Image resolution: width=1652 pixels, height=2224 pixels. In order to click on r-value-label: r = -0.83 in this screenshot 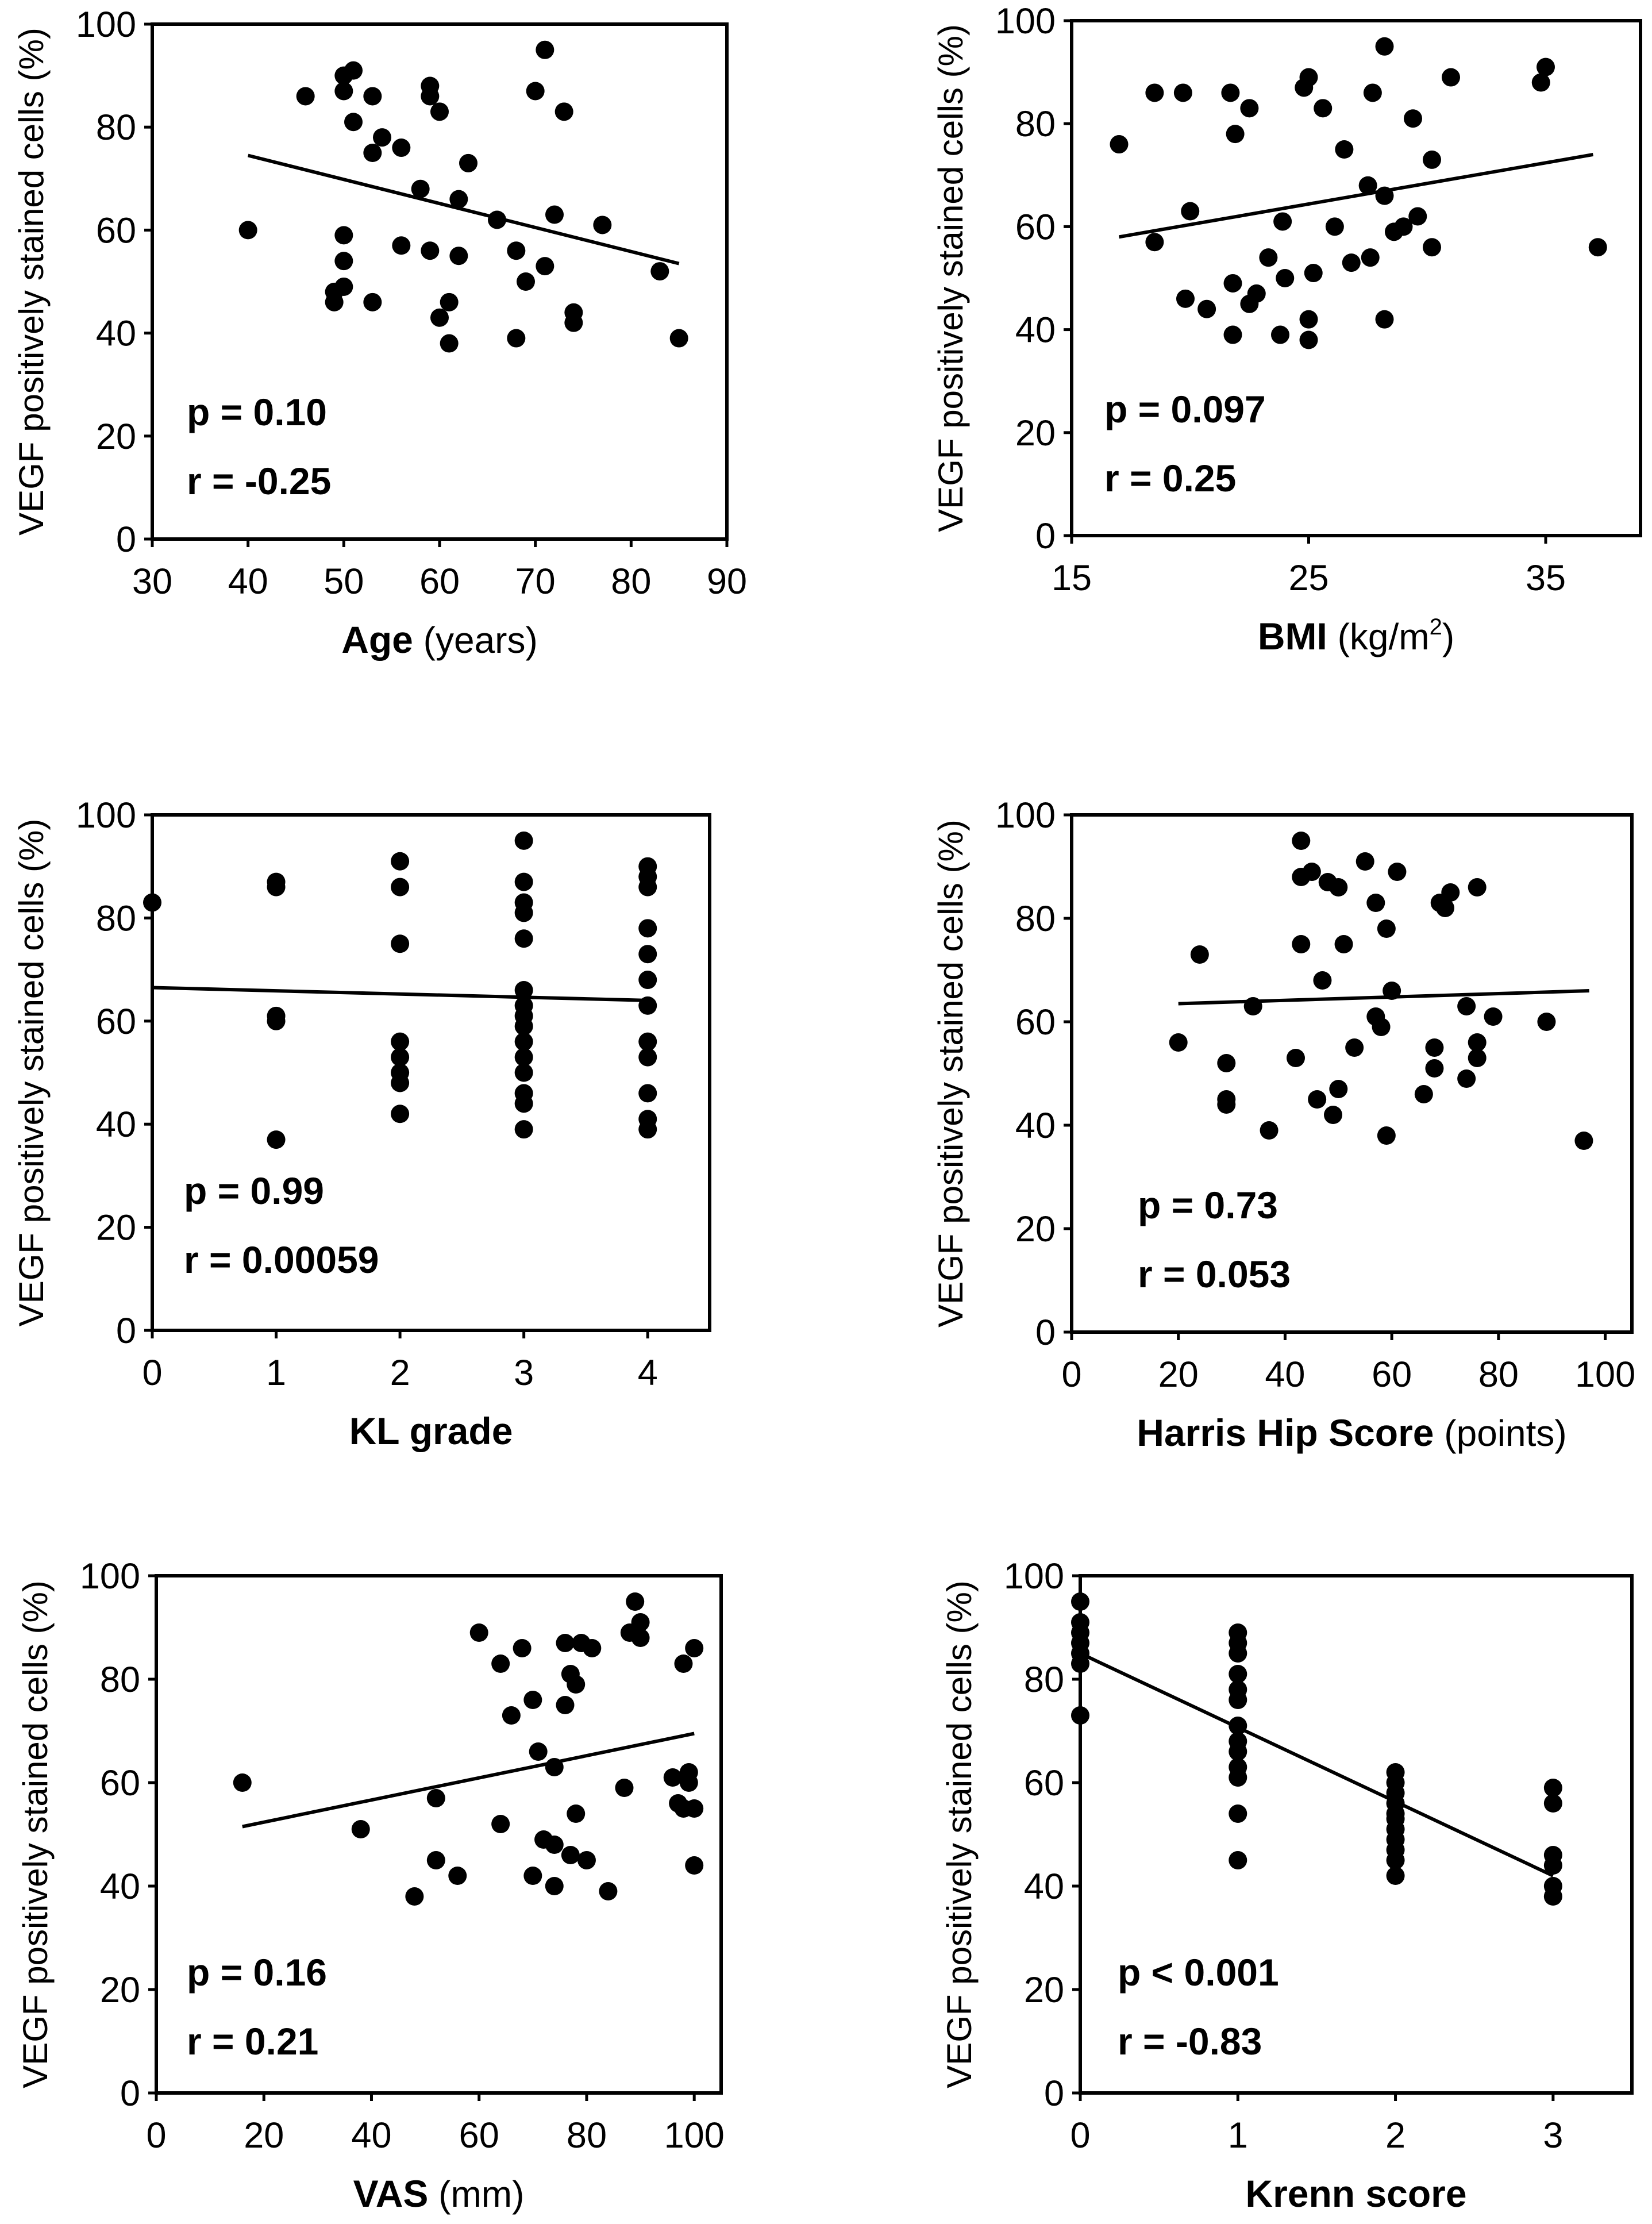, I will do `click(1190, 2041)`.